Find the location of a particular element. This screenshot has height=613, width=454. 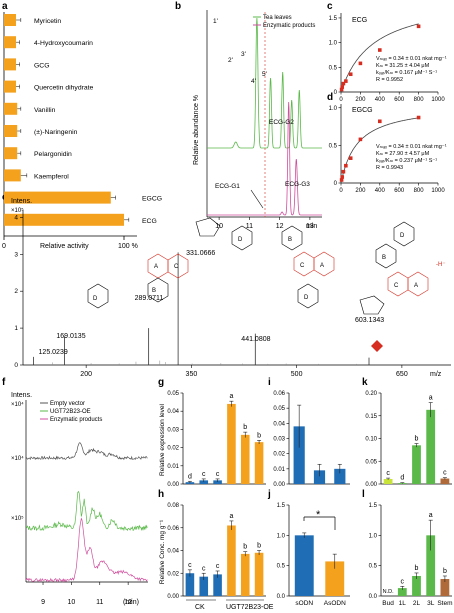

j-significance: * is located at coordinates (318, 515).